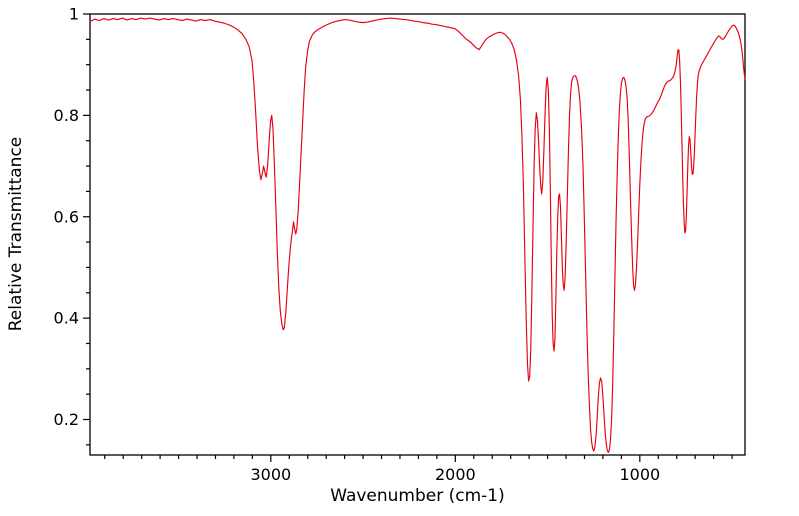 The height and width of the screenshot is (516, 799). I want to click on y-axis-title: Relative Transmittance, so click(16, 234).